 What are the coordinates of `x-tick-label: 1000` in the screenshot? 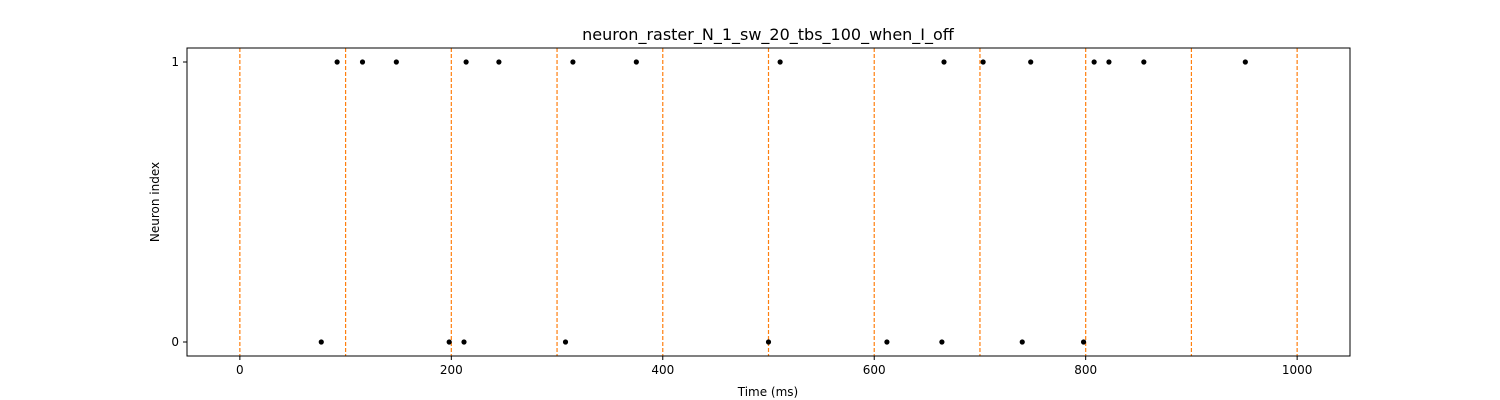 It's located at (1297, 370).